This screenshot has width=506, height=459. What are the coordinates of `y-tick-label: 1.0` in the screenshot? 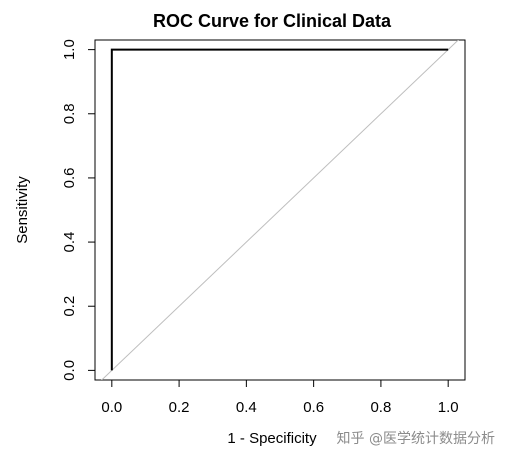 It's located at (69, 49).